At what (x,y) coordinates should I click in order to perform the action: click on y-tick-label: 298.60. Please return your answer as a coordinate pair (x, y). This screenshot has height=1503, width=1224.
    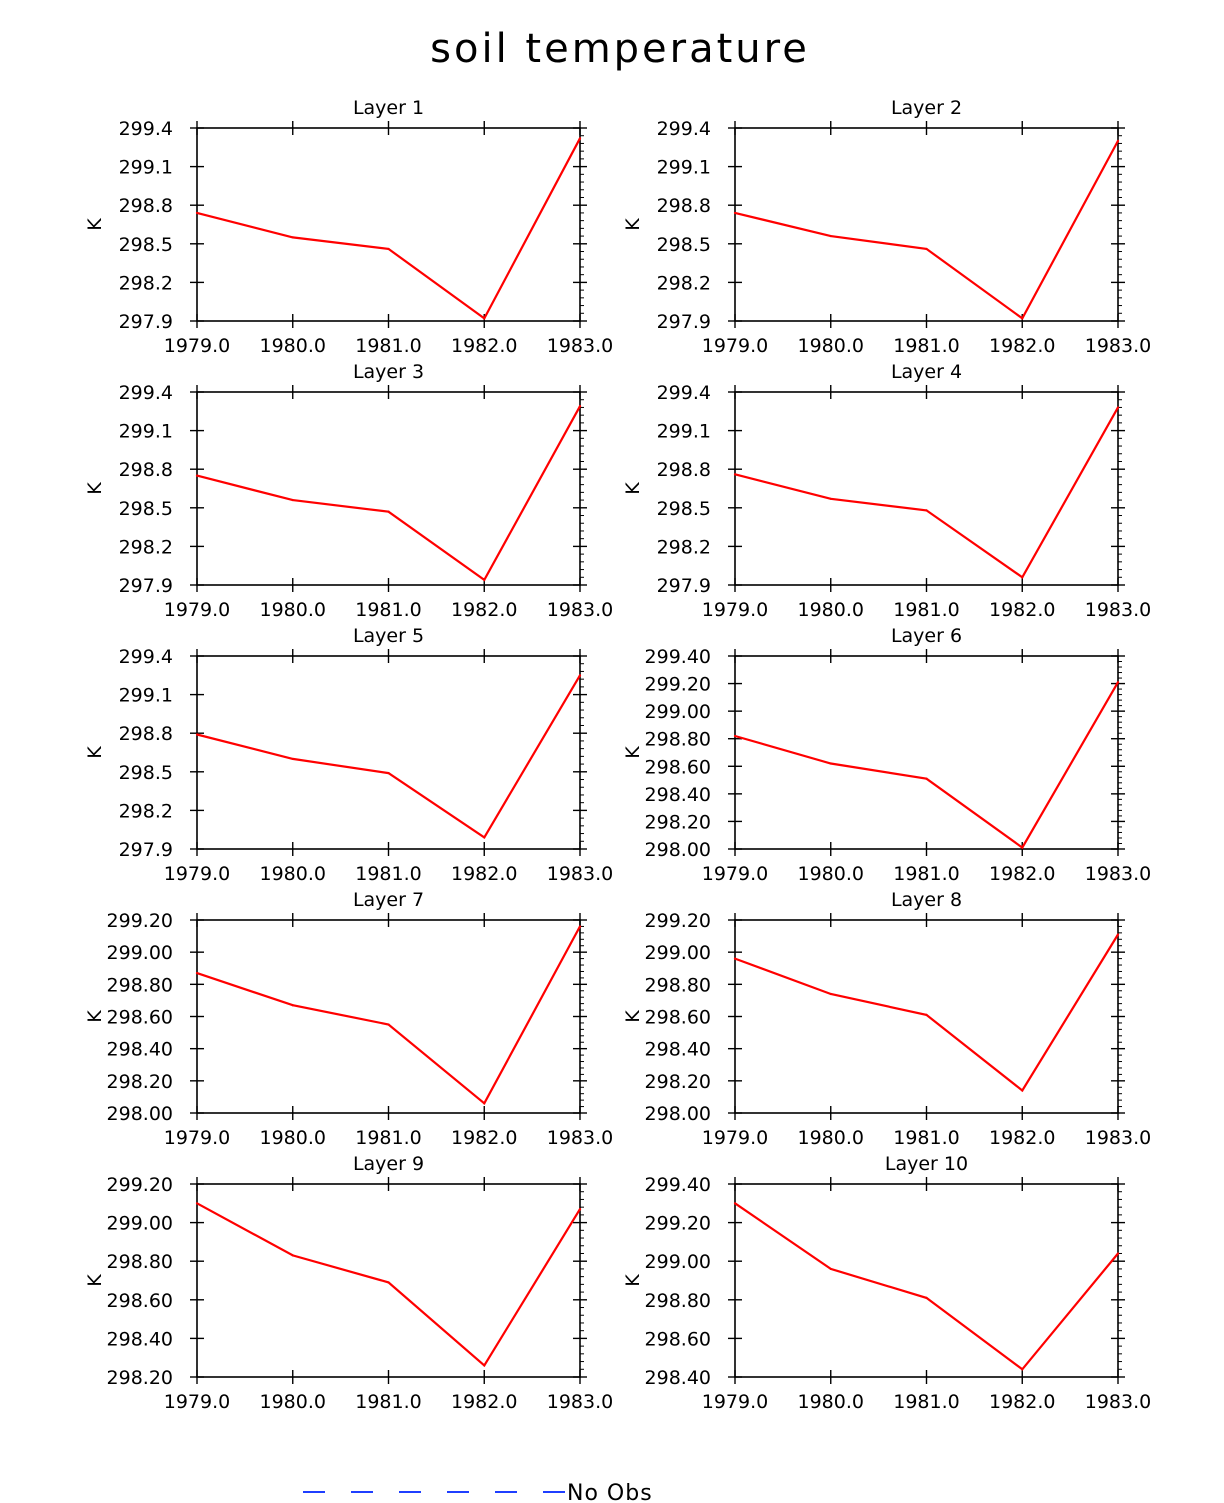
    Looking at the image, I should click on (140, 1301).